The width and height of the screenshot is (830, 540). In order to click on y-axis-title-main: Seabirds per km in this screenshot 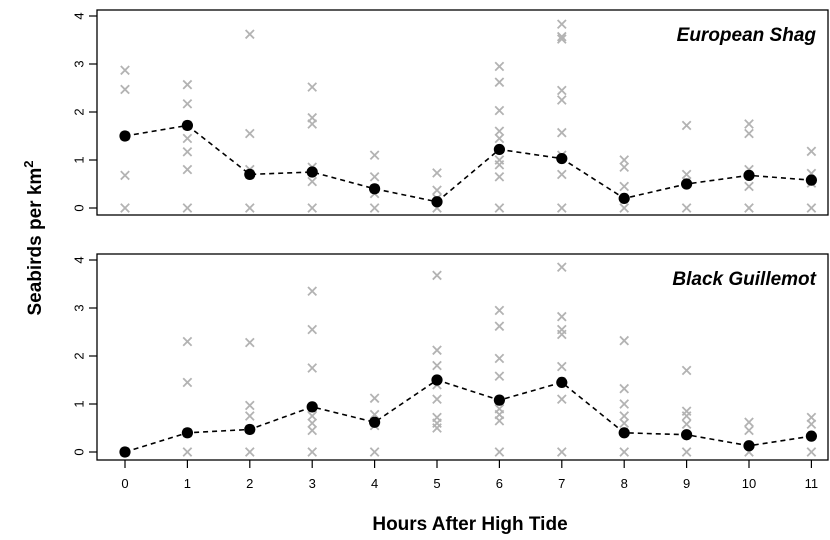, I will do `click(35, 242)`.